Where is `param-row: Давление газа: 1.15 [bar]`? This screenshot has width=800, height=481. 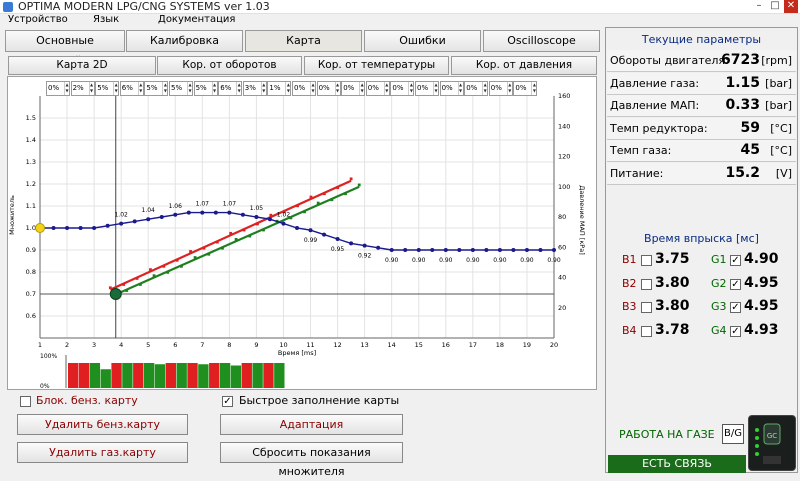 param-row: Давление газа: 1.15 [bar] is located at coordinates (701, 83).